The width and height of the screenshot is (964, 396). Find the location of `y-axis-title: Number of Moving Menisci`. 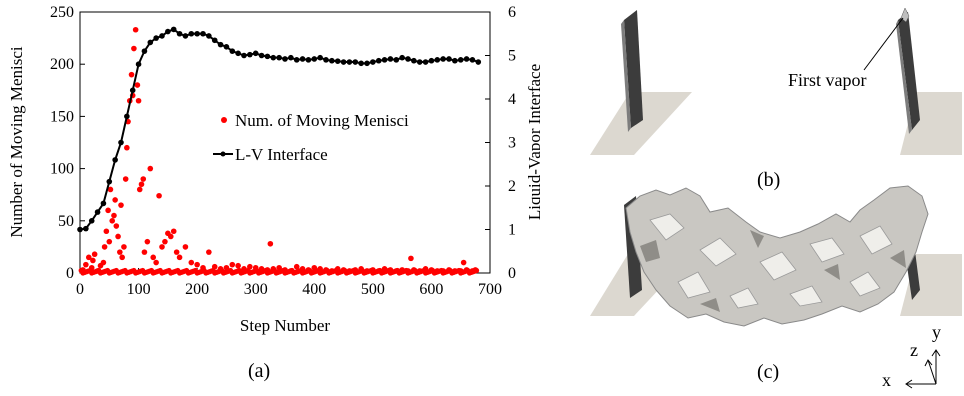

y-axis-title: Number of Moving Menisci is located at coordinates (16, 142).